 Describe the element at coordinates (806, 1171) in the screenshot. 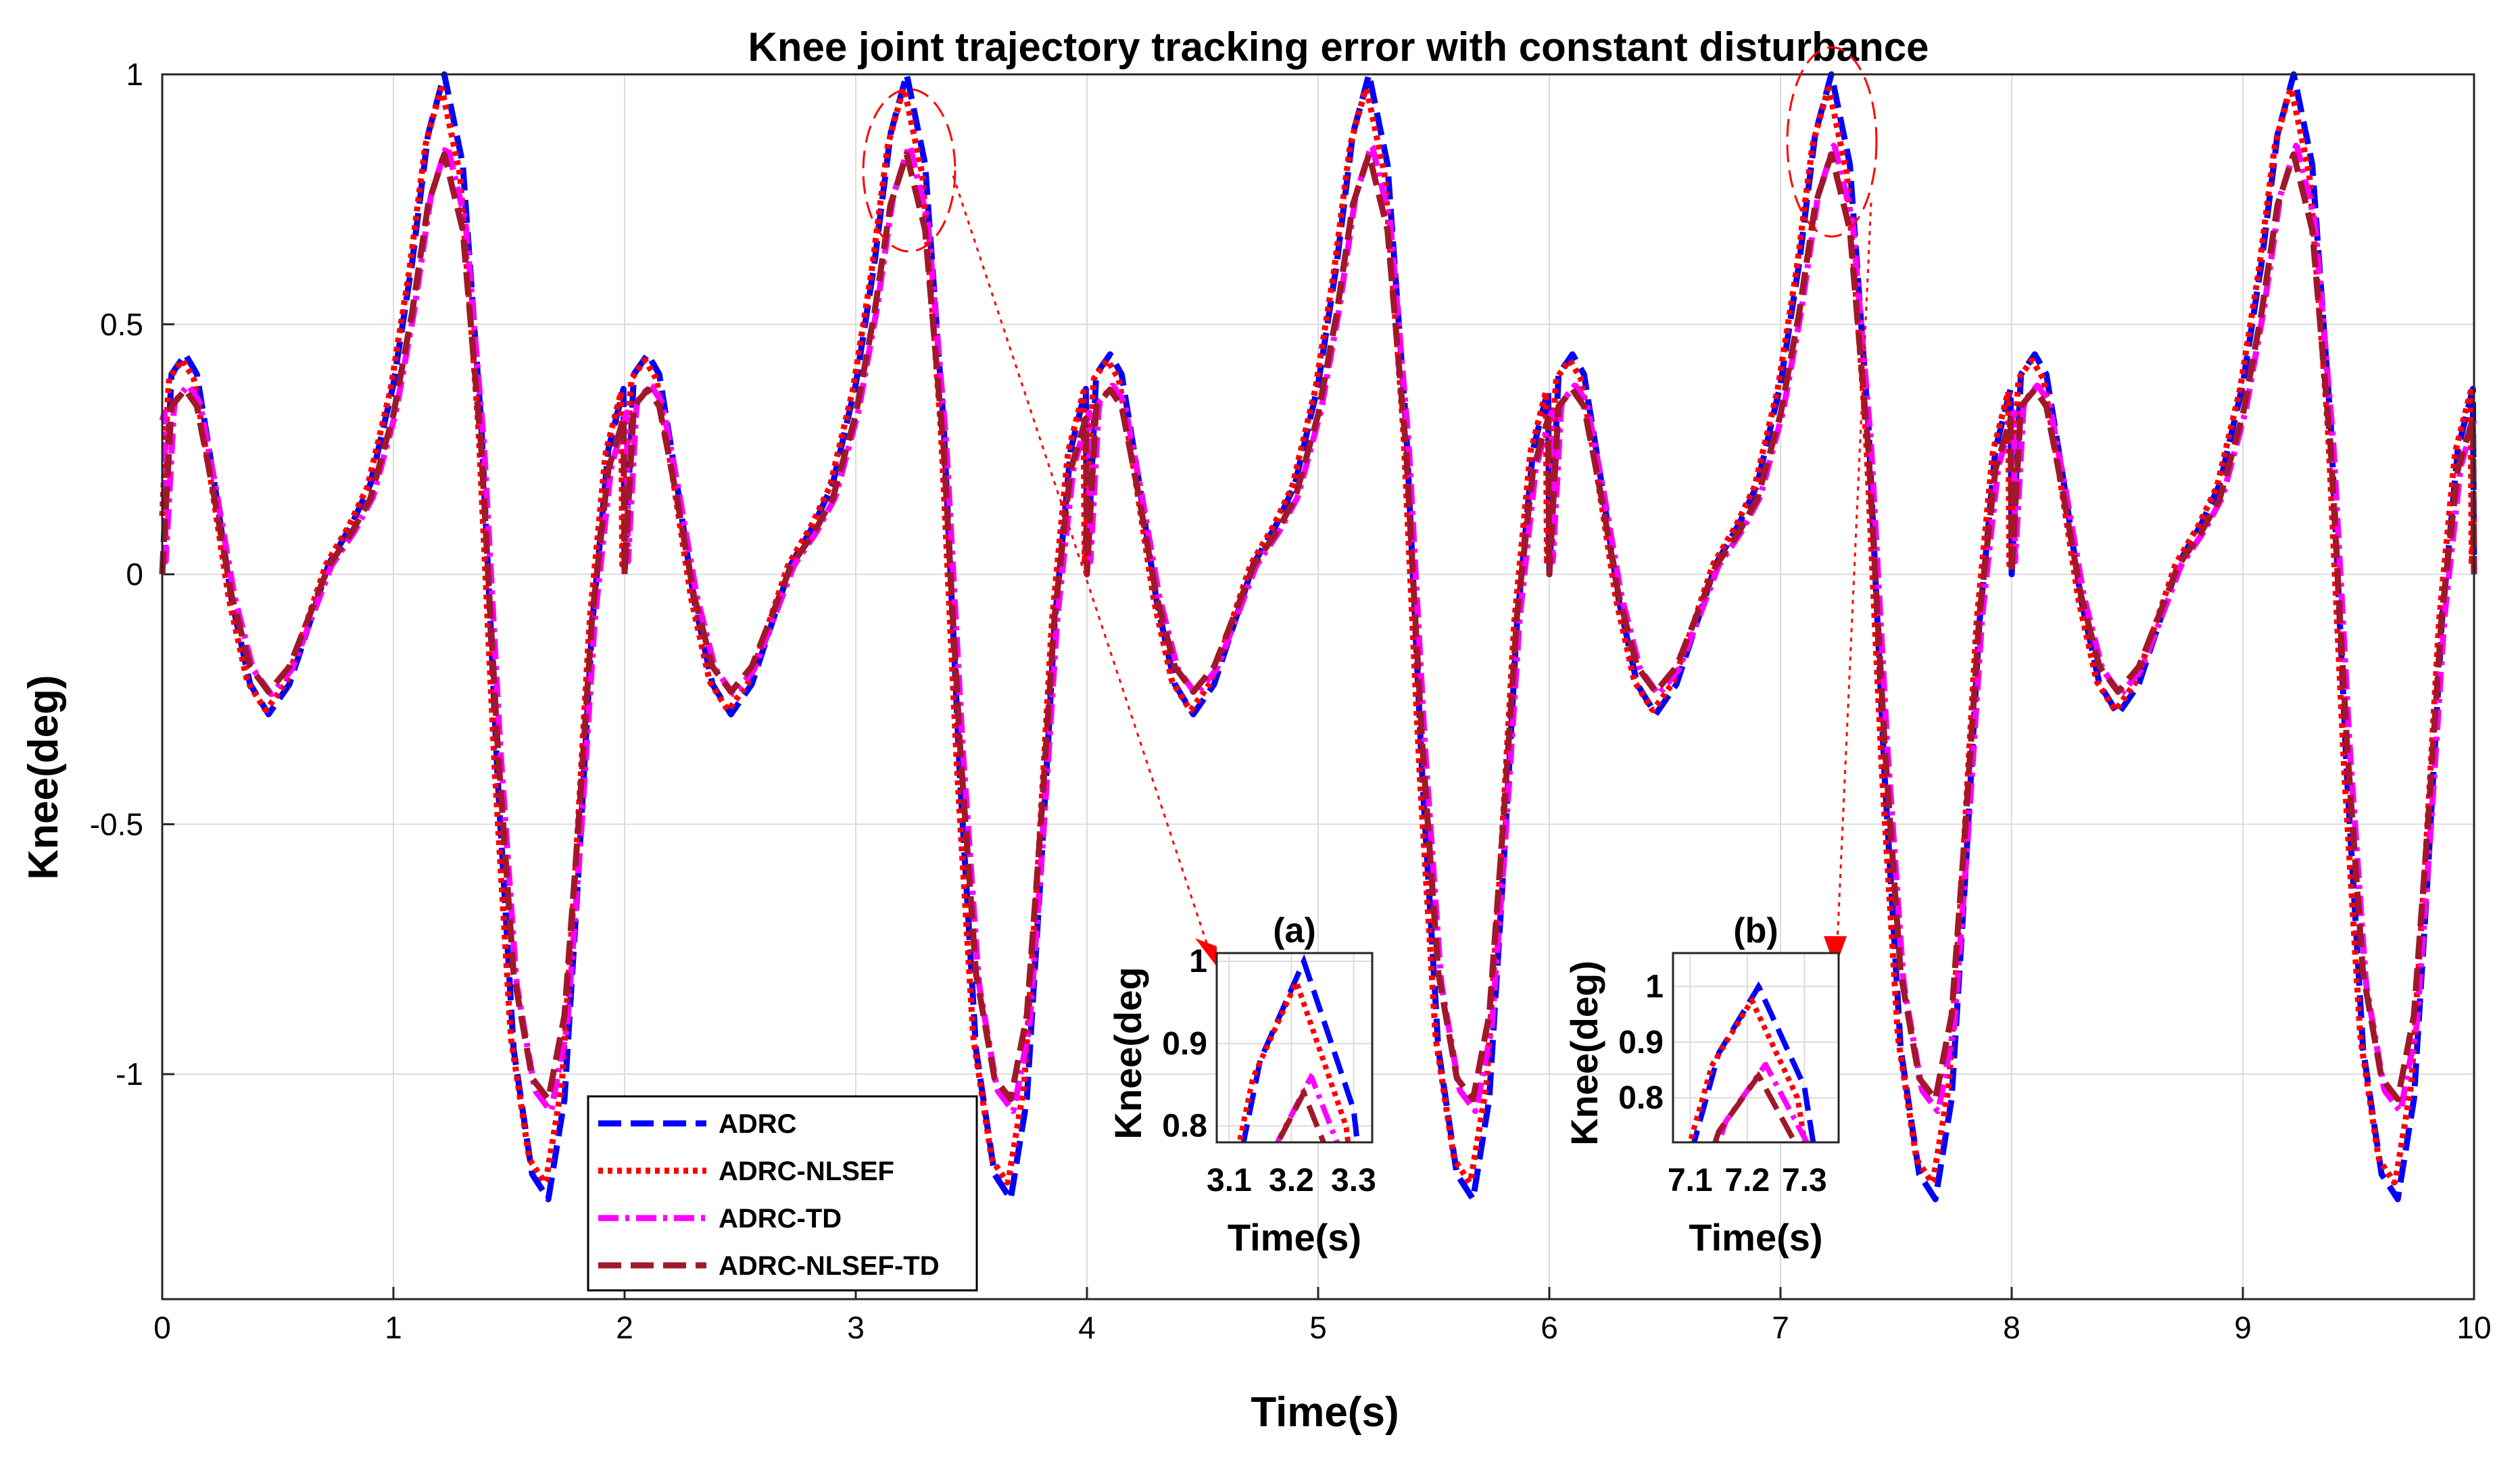

I see `legend-label: ADRC-NLSEF` at that location.